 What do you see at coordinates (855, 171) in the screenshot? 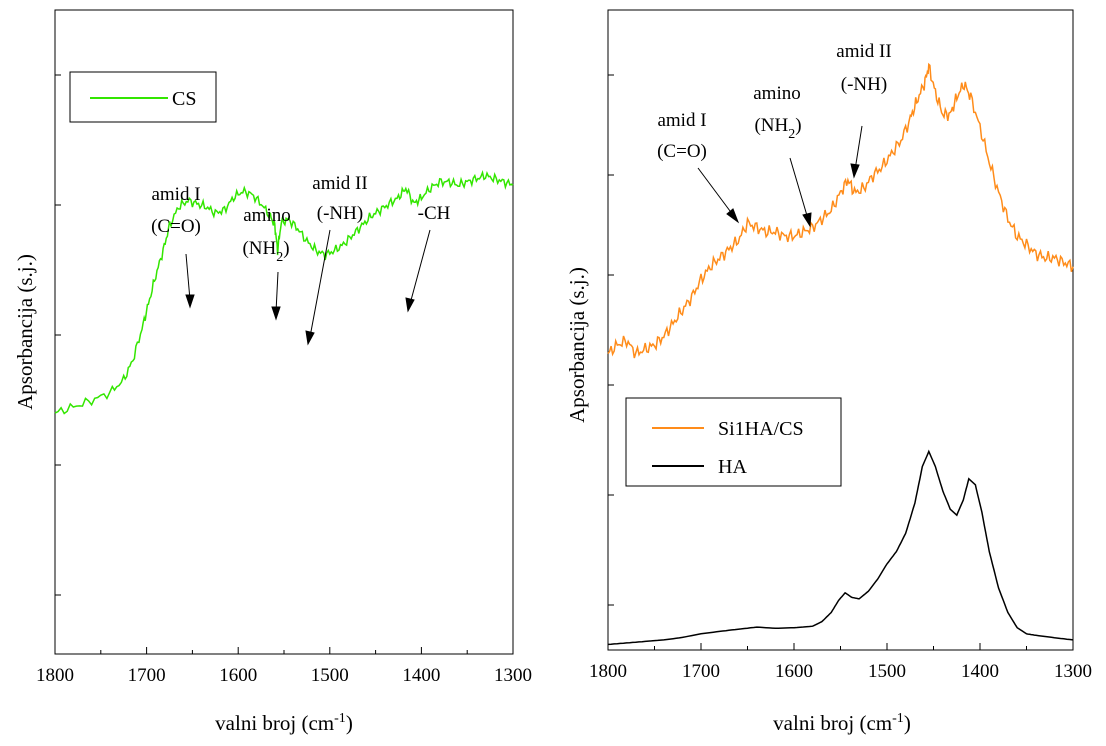
I see `arrow-r-amid-ii-head` at bounding box center [855, 171].